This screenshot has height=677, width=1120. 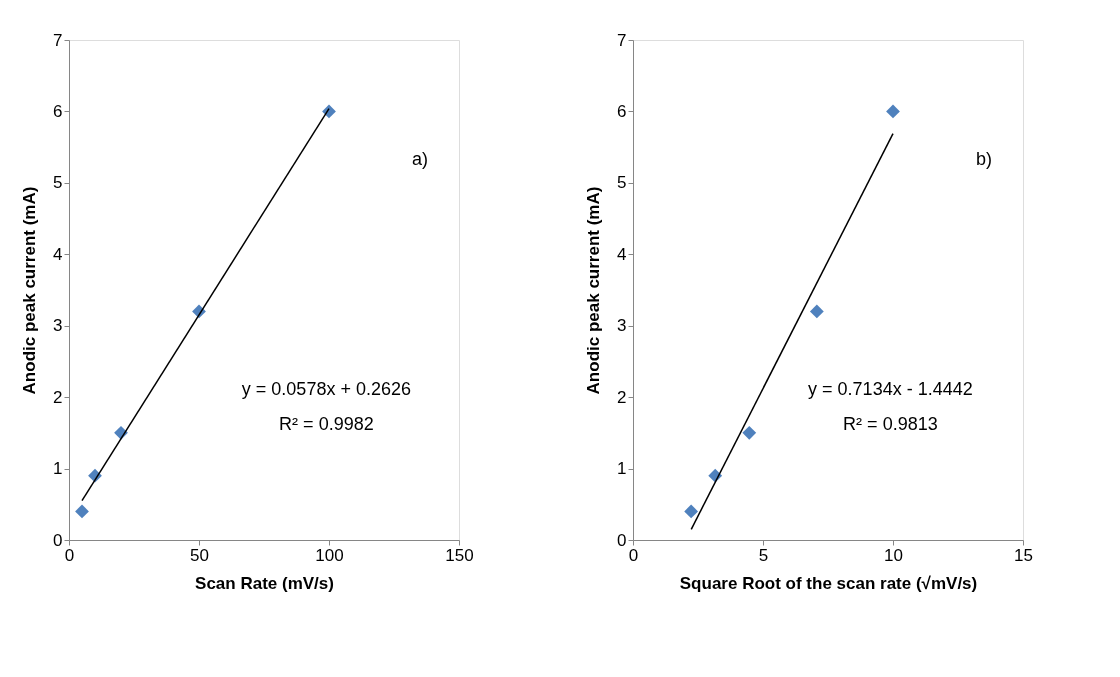 What do you see at coordinates (984, 159) in the screenshot?
I see `annotation: b)` at bounding box center [984, 159].